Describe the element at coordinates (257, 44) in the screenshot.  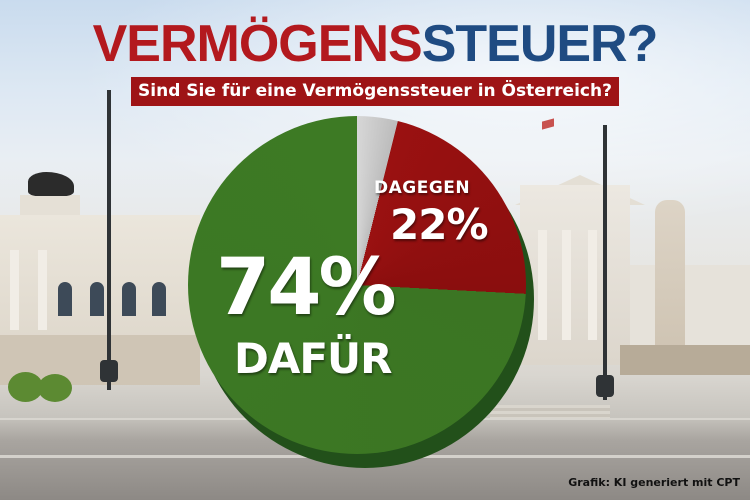
I see `title-part-red: VERMÖGENS` at that location.